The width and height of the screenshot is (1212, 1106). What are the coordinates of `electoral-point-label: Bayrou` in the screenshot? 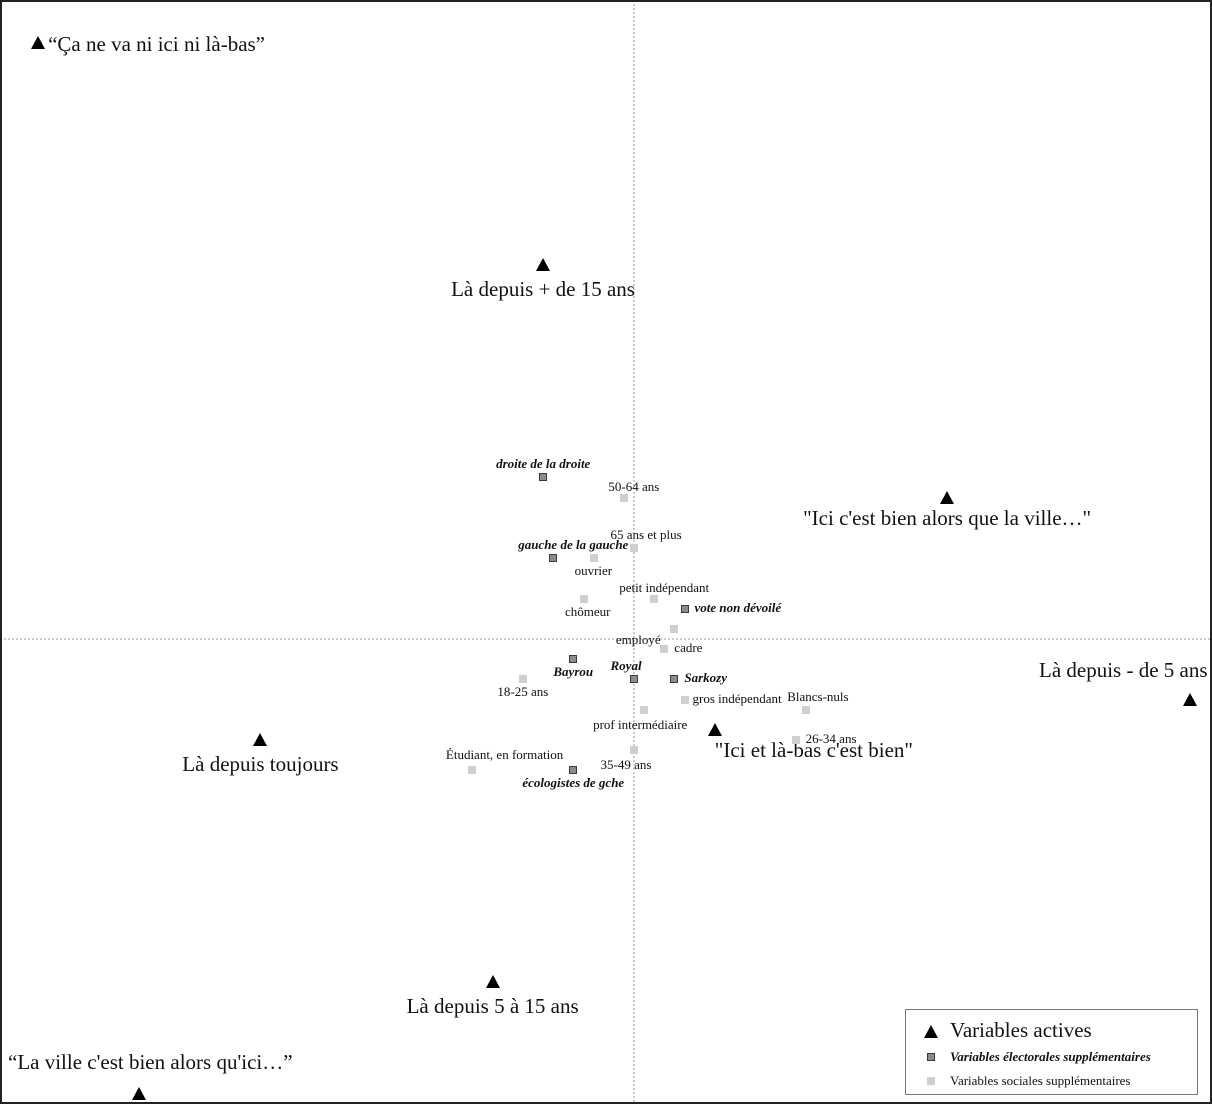 It's located at (573, 672).